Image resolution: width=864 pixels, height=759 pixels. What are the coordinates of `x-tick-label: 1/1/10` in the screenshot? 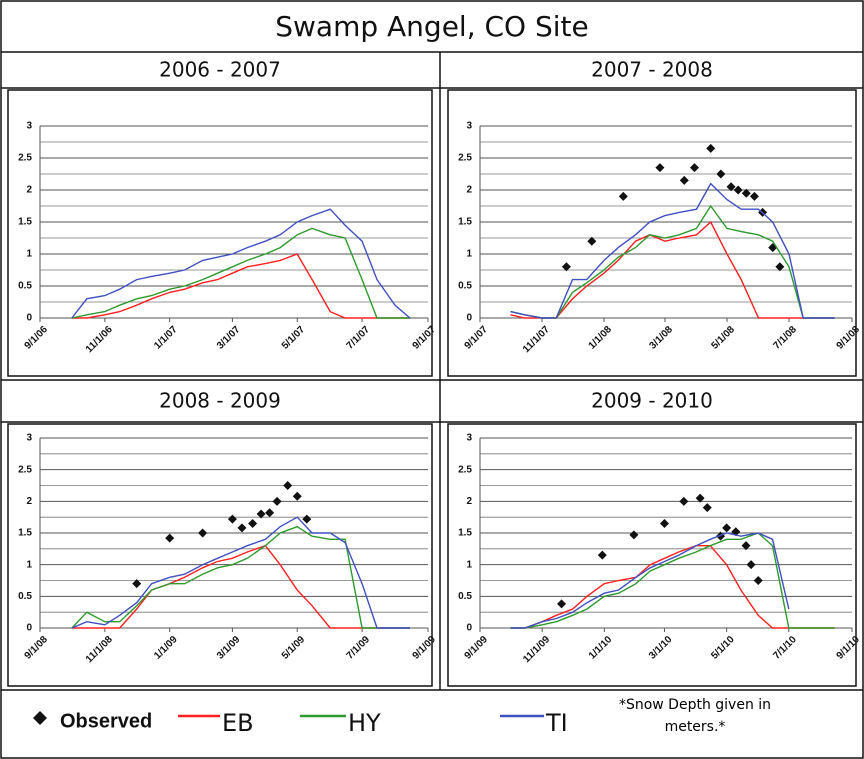 It's located at (601, 648).